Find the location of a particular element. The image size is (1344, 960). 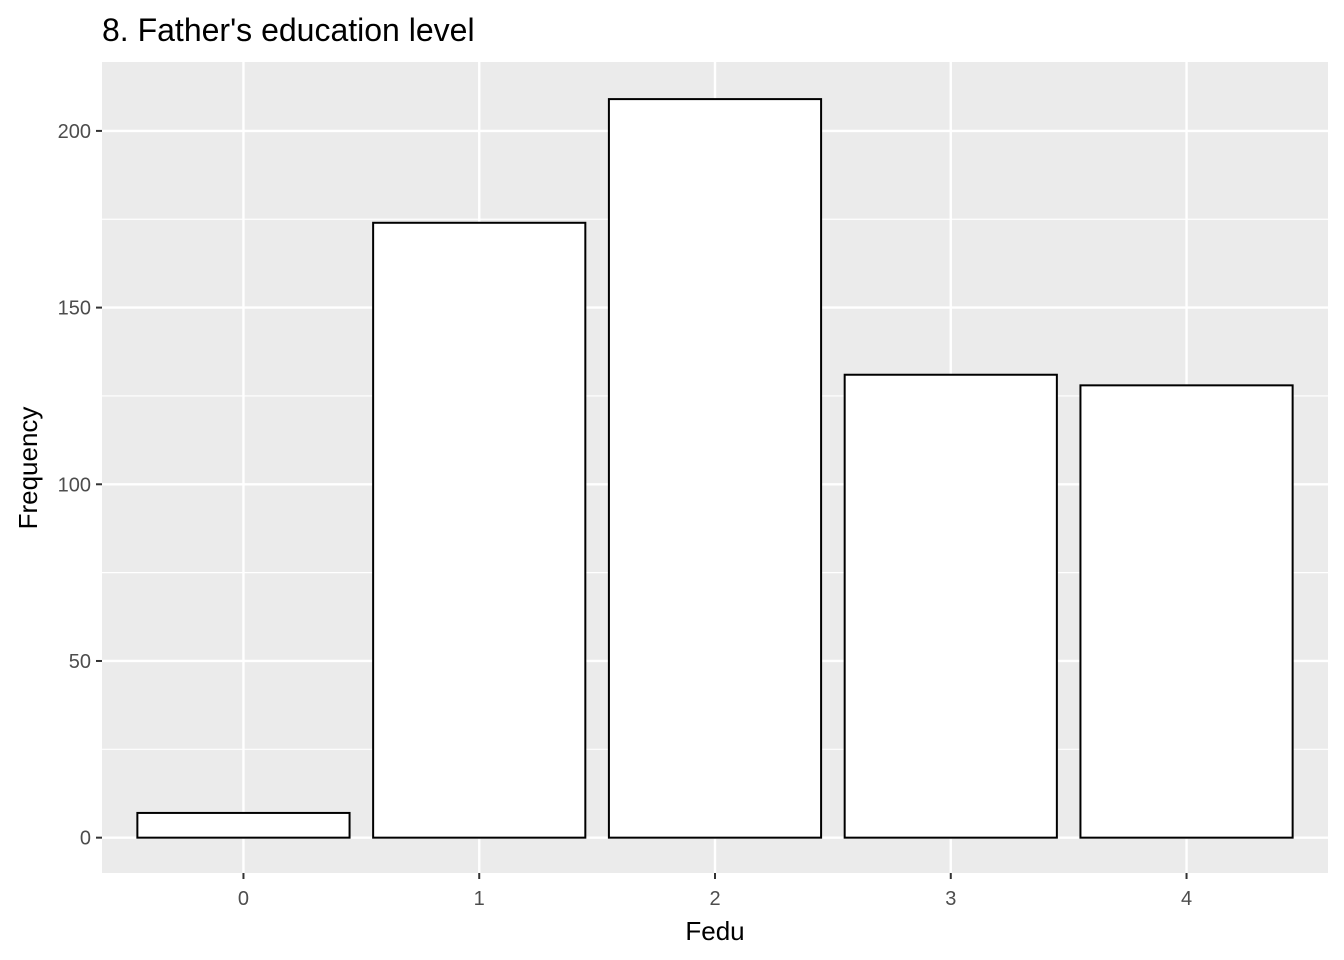

x-tick-label: 1 is located at coordinates (479, 899).